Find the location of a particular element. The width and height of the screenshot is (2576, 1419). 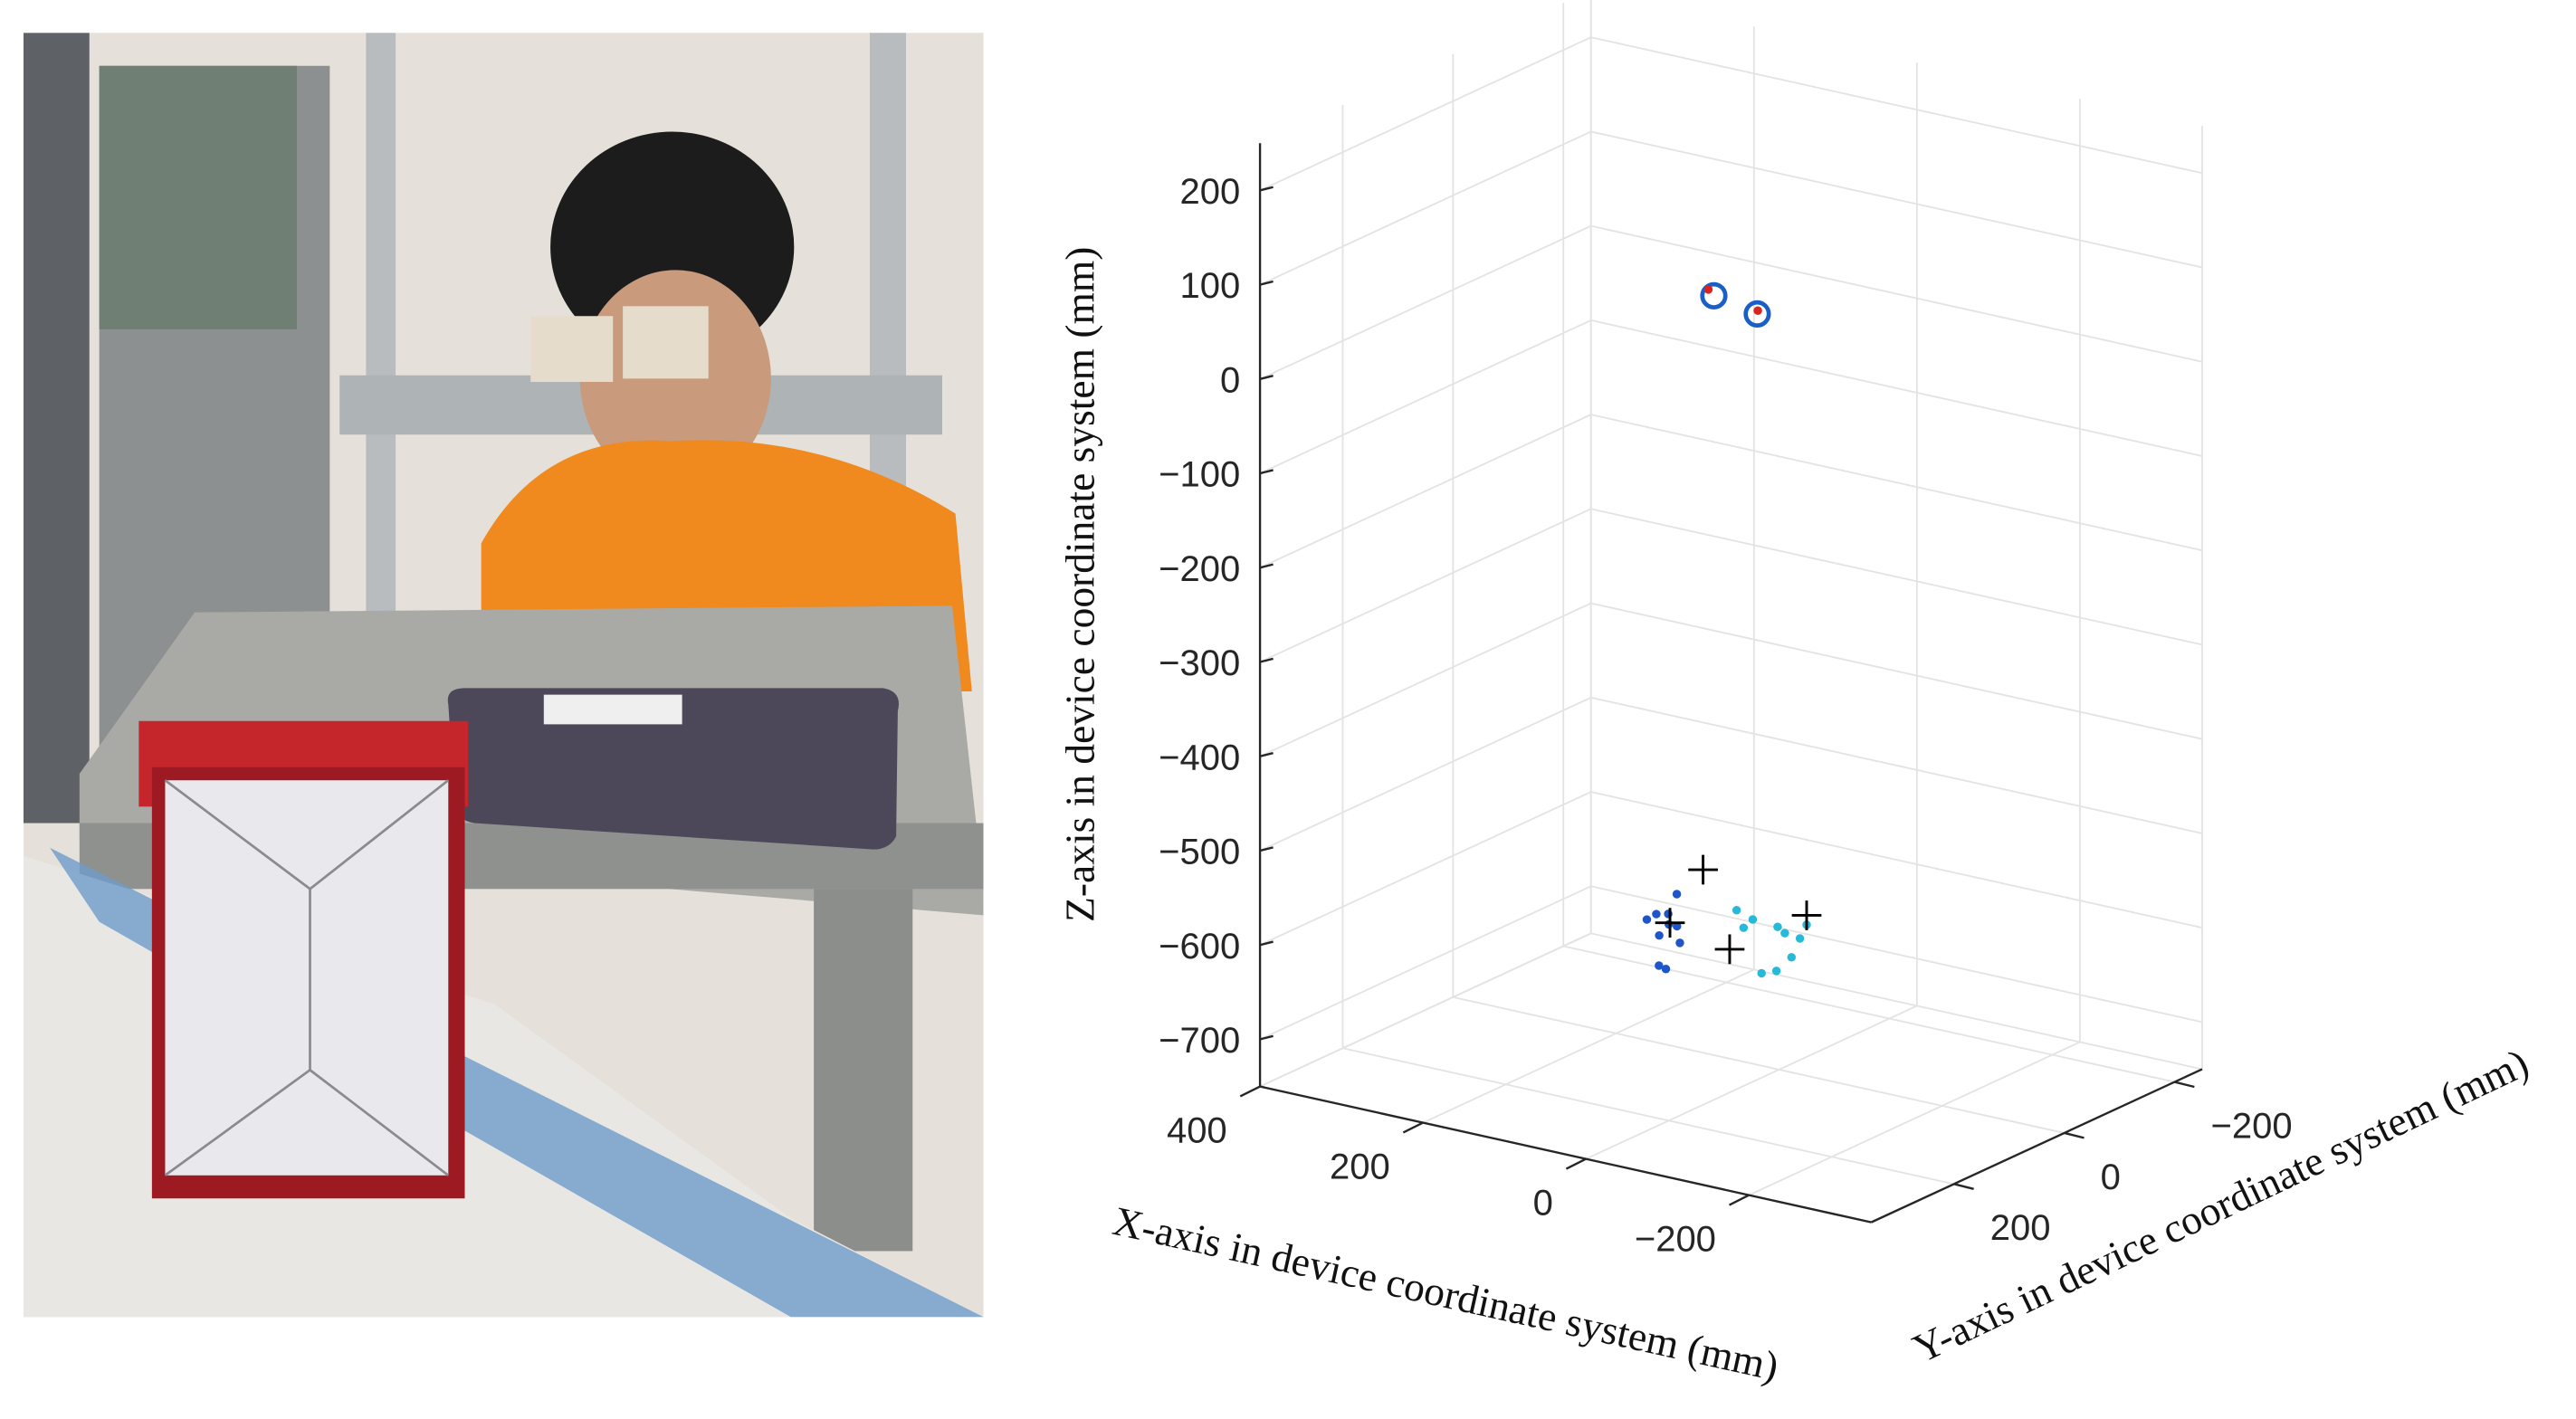

z-axis-label: Z-axis in device coordinate system (mm) is located at coordinates (1079, 584).